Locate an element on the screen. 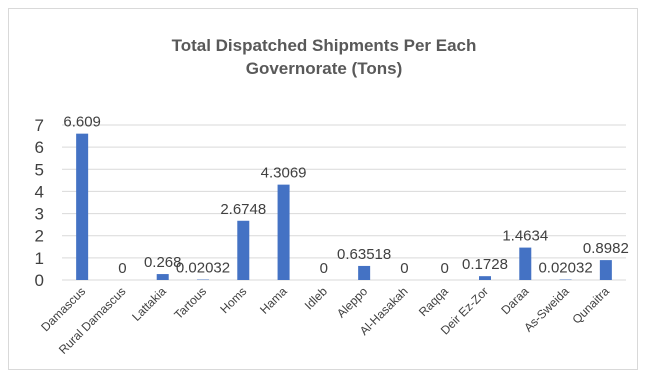 The width and height of the screenshot is (648, 381). y-tick-label: 5 is located at coordinates (39, 169).